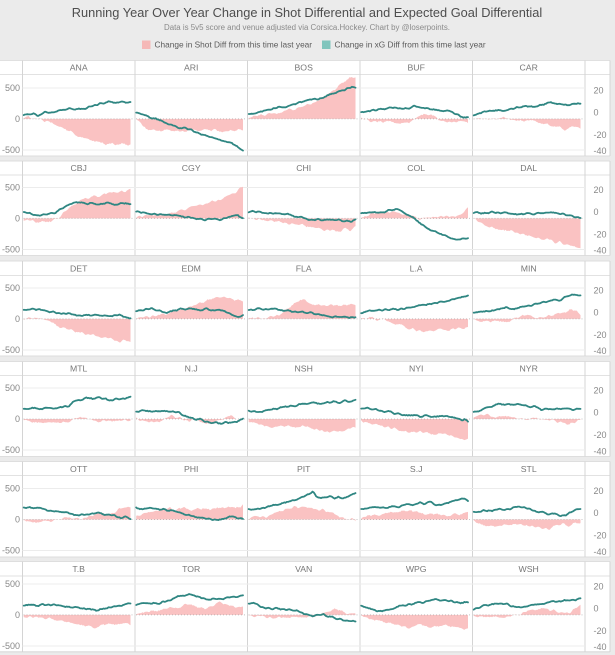 This screenshot has width=615, height=655. Describe the element at coordinates (416, 268) in the screenshot. I see `svg-text: L.A` at that location.